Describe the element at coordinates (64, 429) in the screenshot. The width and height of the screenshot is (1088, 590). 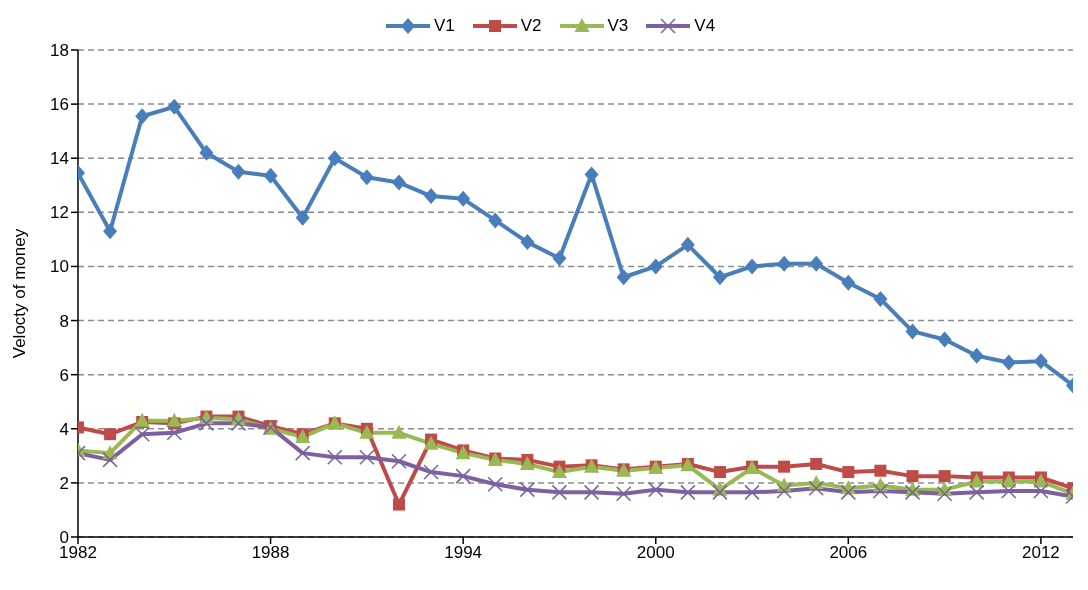
I see `y-tick-label: 4` at that location.